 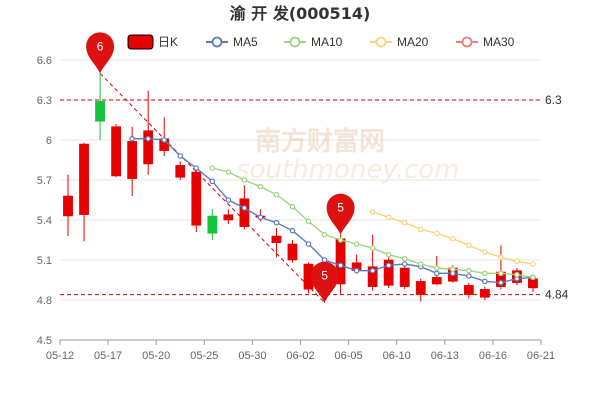 I want to click on legend-item: MA10, so click(x=313, y=42).